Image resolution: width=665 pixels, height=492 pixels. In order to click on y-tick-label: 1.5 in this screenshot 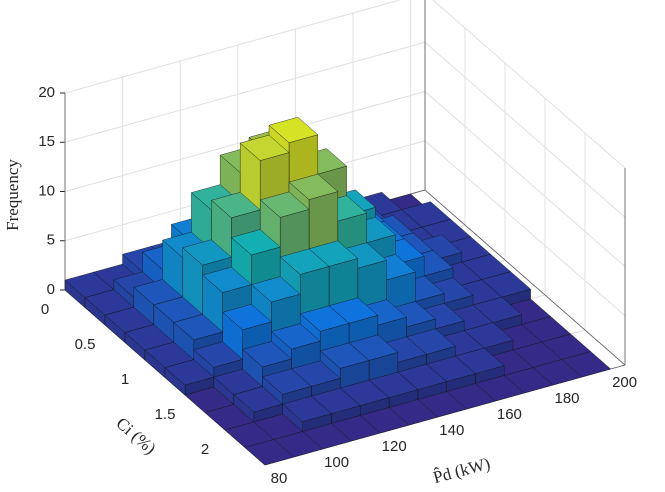, I will do `click(165, 414)`.